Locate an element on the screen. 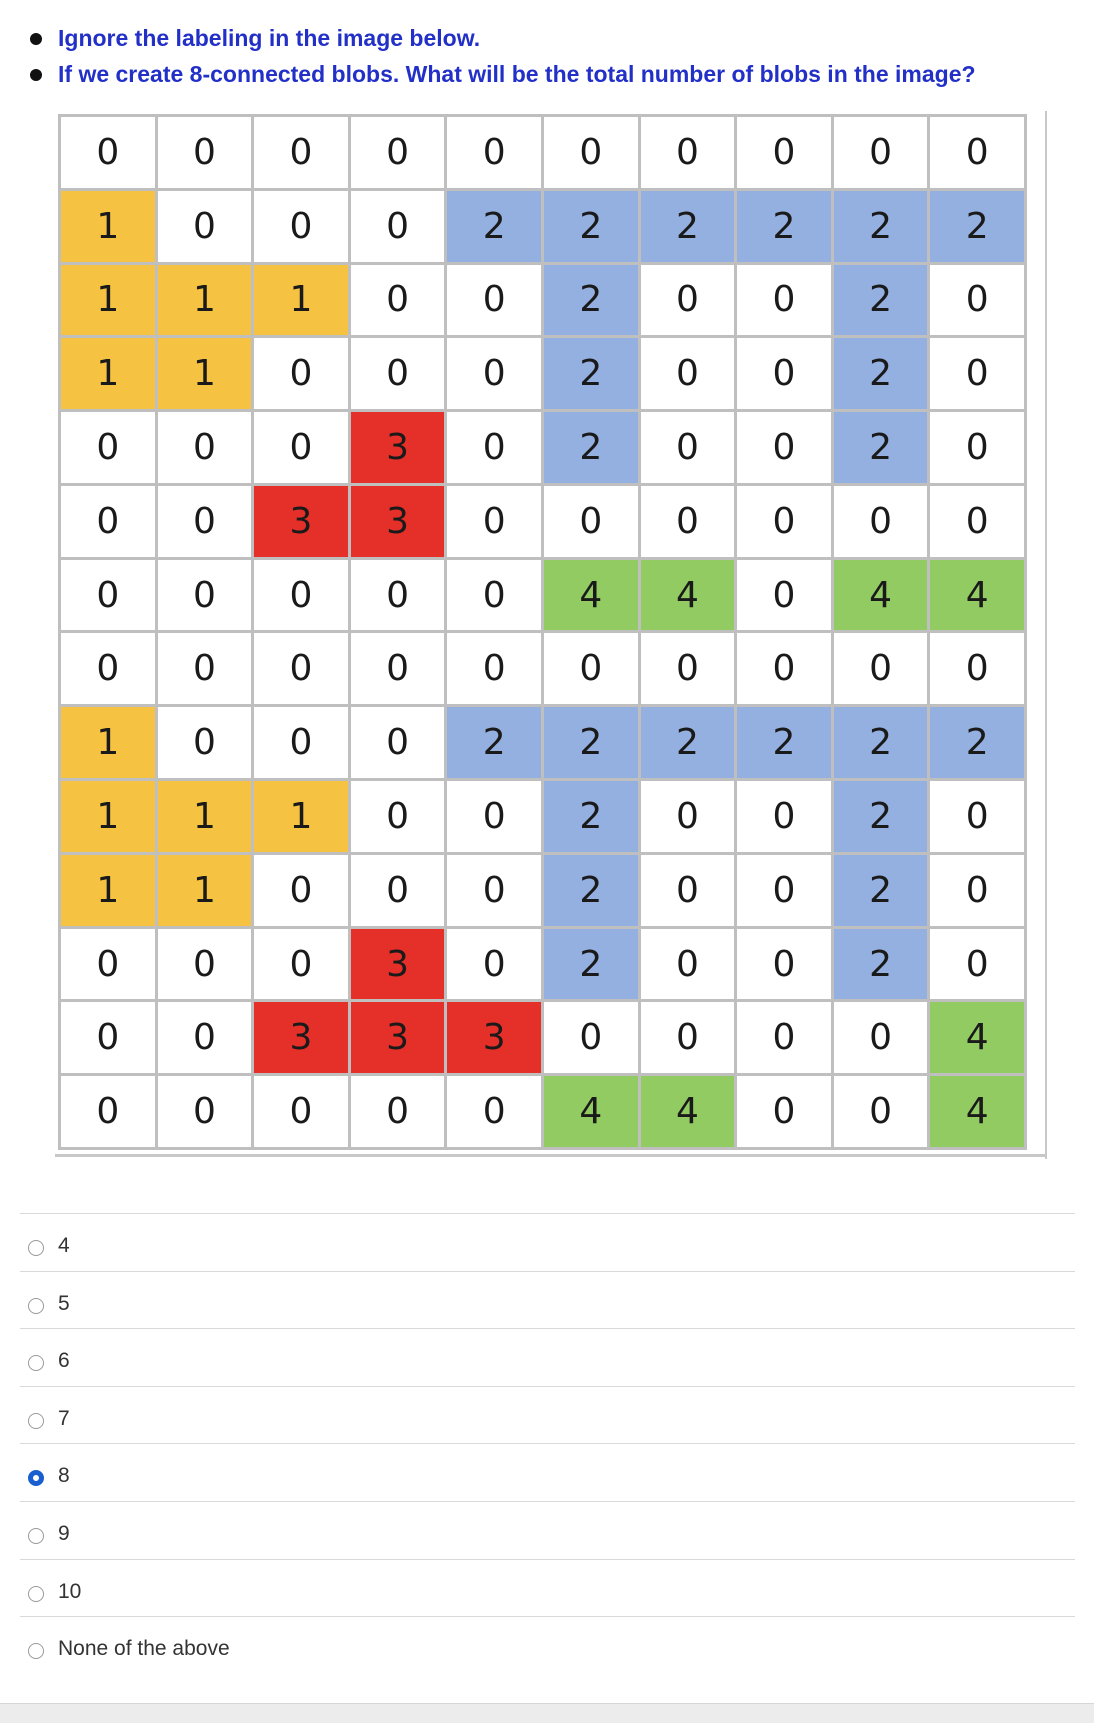  answer-option-label: 9 is located at coordinates (64, 1533).